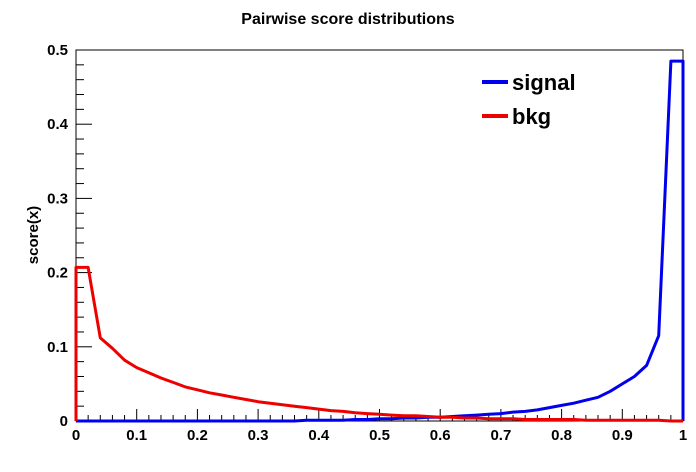 Image resolution: width=696 pixels, height=472 pixels. I want to click on x-tick-label: 1, so click(683, 435).